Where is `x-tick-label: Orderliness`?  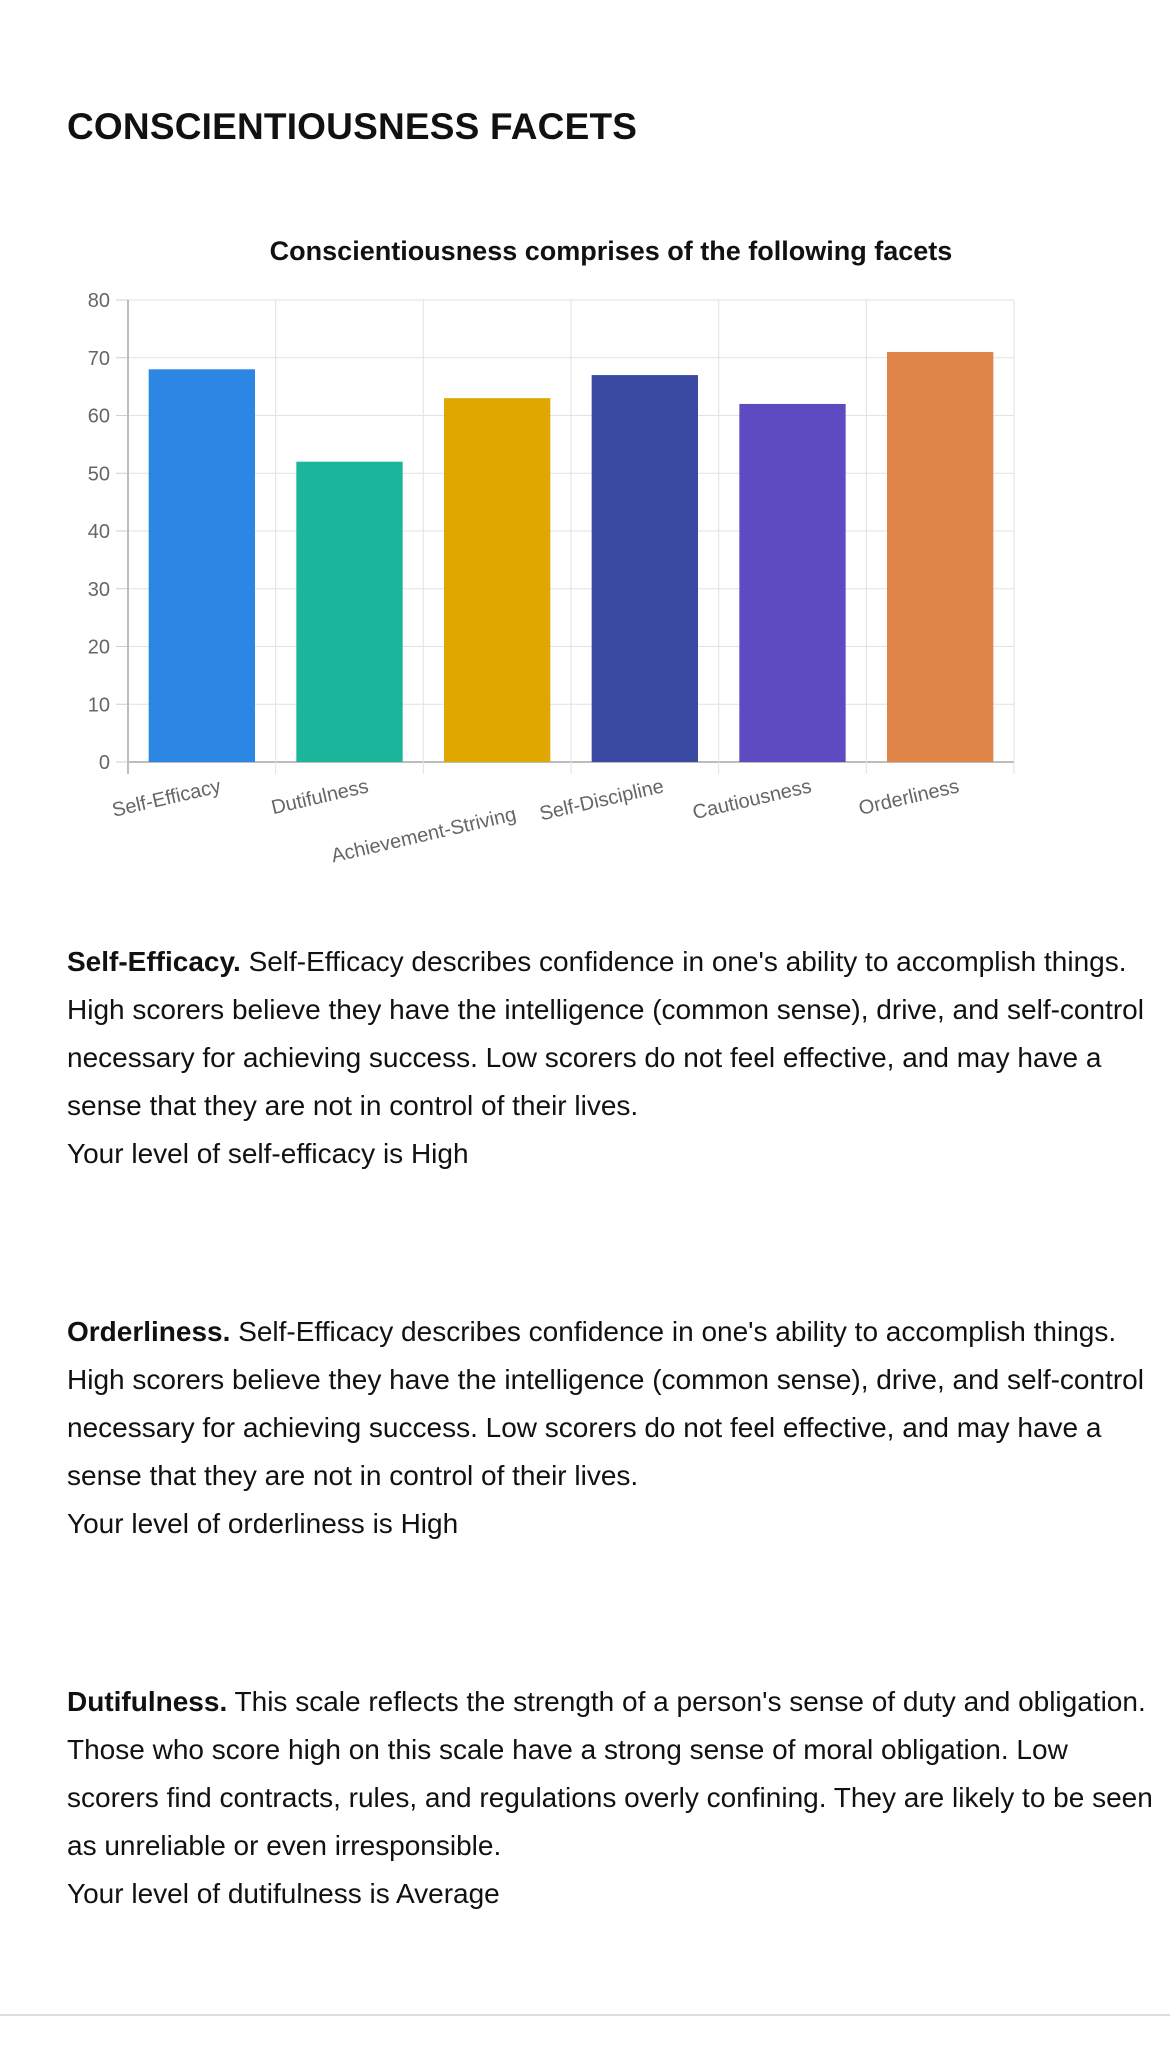 x-tick-label: Orderliness is located at coordinates (909, 797).